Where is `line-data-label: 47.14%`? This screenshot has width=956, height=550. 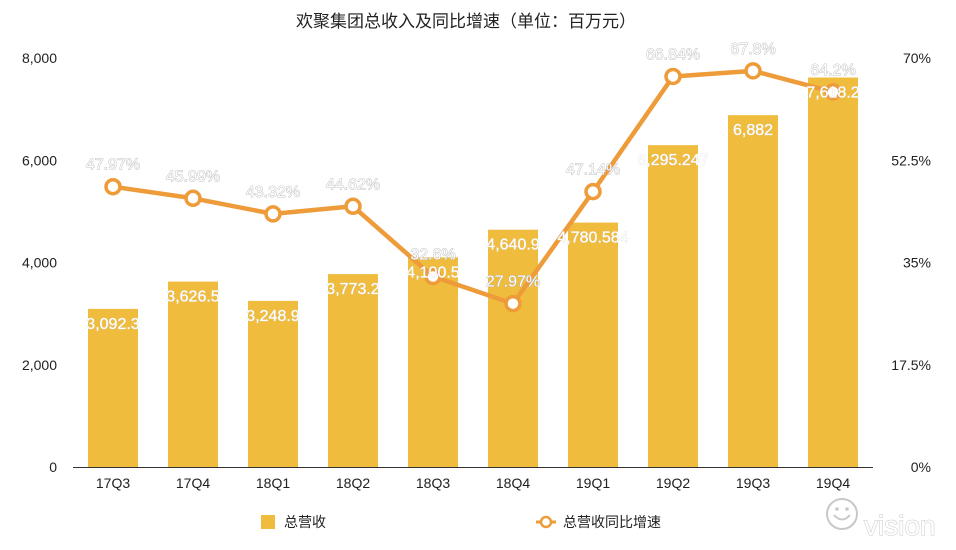 line-data-label: 47.14% is located at coordinates (593, 170).